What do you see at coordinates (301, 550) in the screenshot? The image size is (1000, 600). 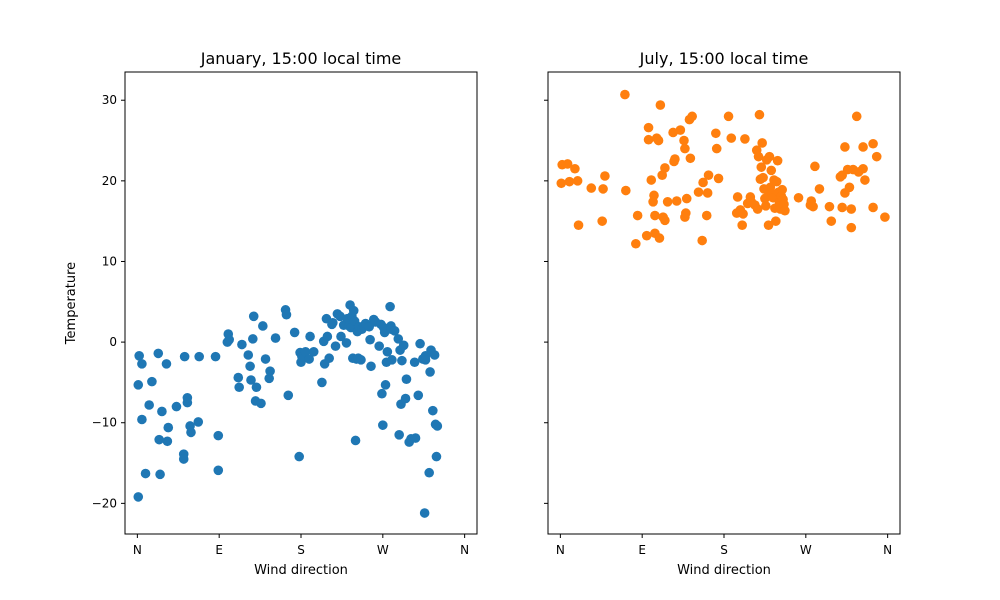 I see `x-tick-label: S` at bounding box center [301, 550].